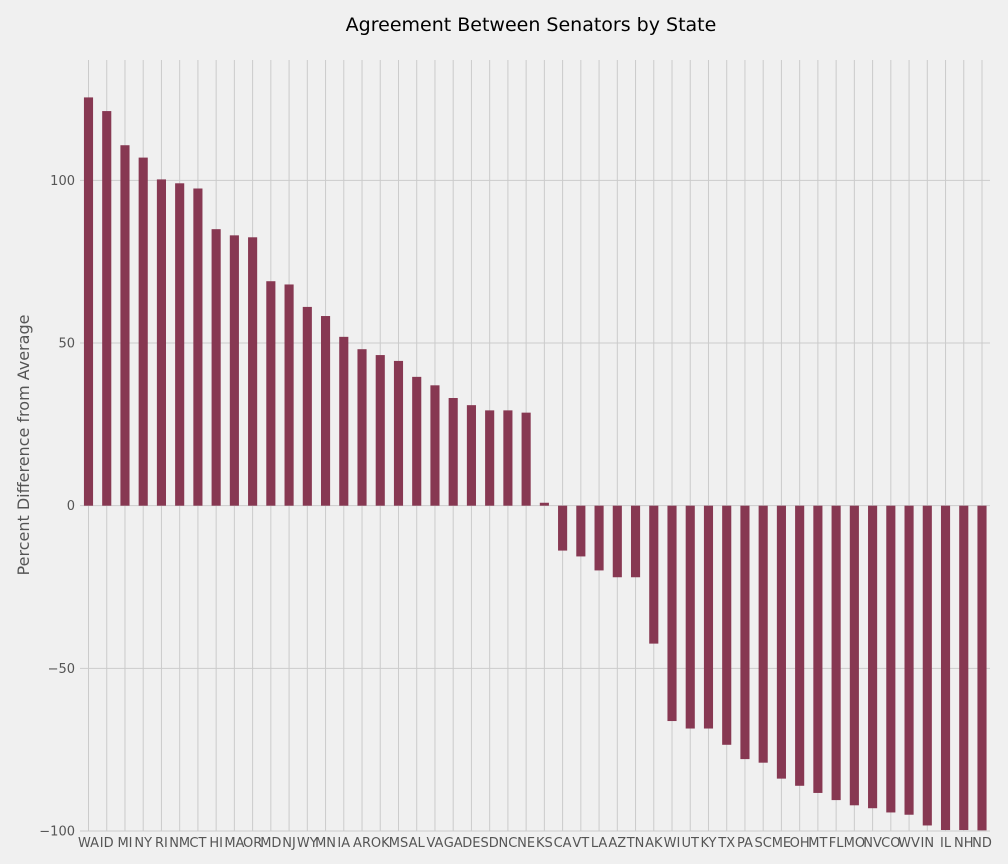  I want to click on bar-nv, so click(873, 657).